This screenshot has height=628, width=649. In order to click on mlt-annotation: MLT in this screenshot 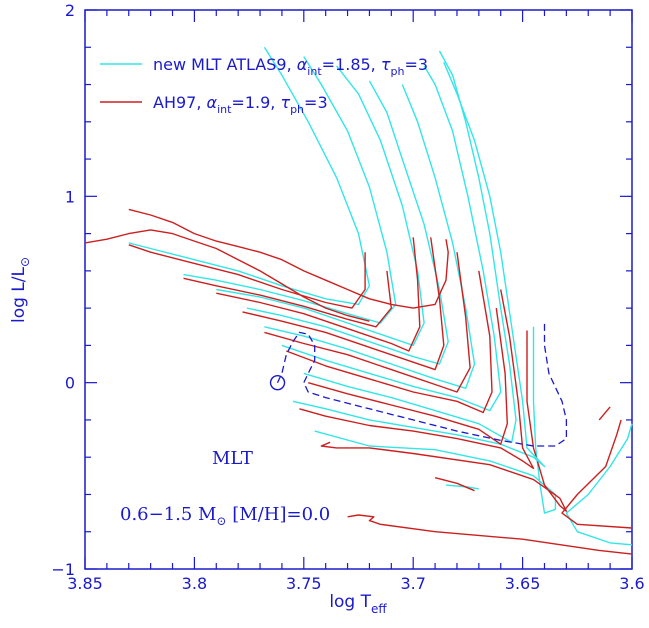, I will do `click(232, 458)`.